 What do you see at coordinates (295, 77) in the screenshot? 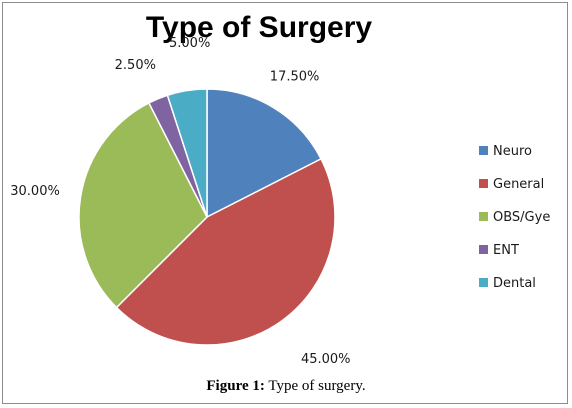
I see `data-label-neuro: 17.50%` at bounding box center [295, 77].